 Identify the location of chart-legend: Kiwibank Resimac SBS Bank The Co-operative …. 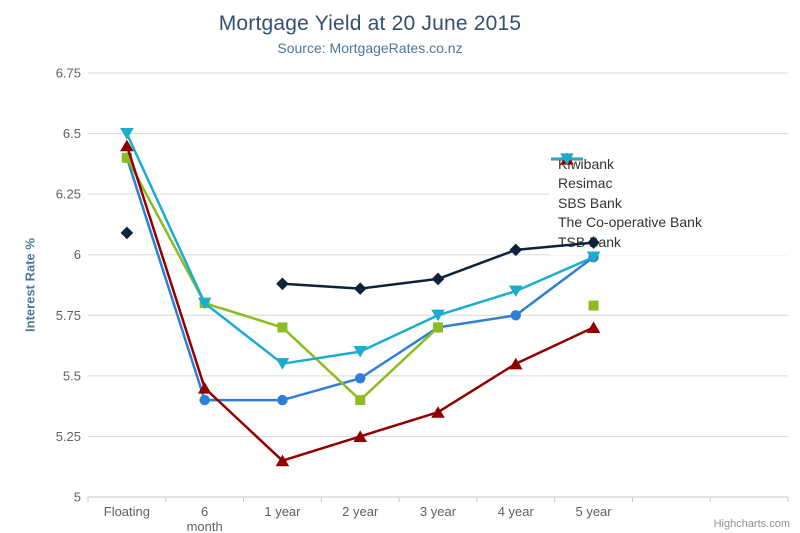
(670, 203).